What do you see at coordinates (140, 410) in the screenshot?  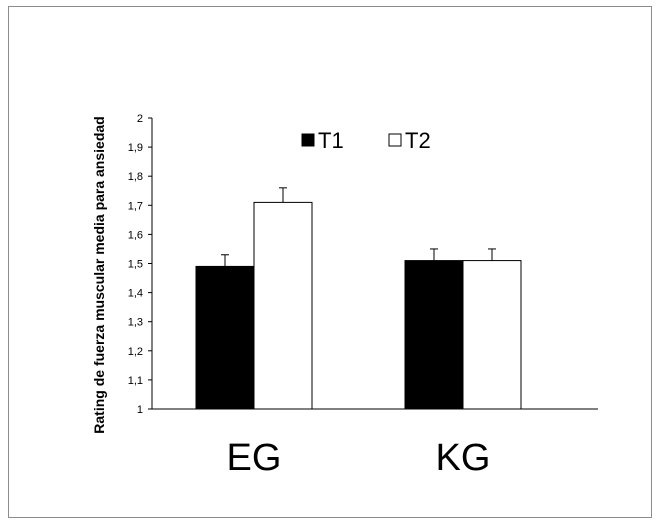 I see `y-tick-label: 1` at bounding box center [140, 410].